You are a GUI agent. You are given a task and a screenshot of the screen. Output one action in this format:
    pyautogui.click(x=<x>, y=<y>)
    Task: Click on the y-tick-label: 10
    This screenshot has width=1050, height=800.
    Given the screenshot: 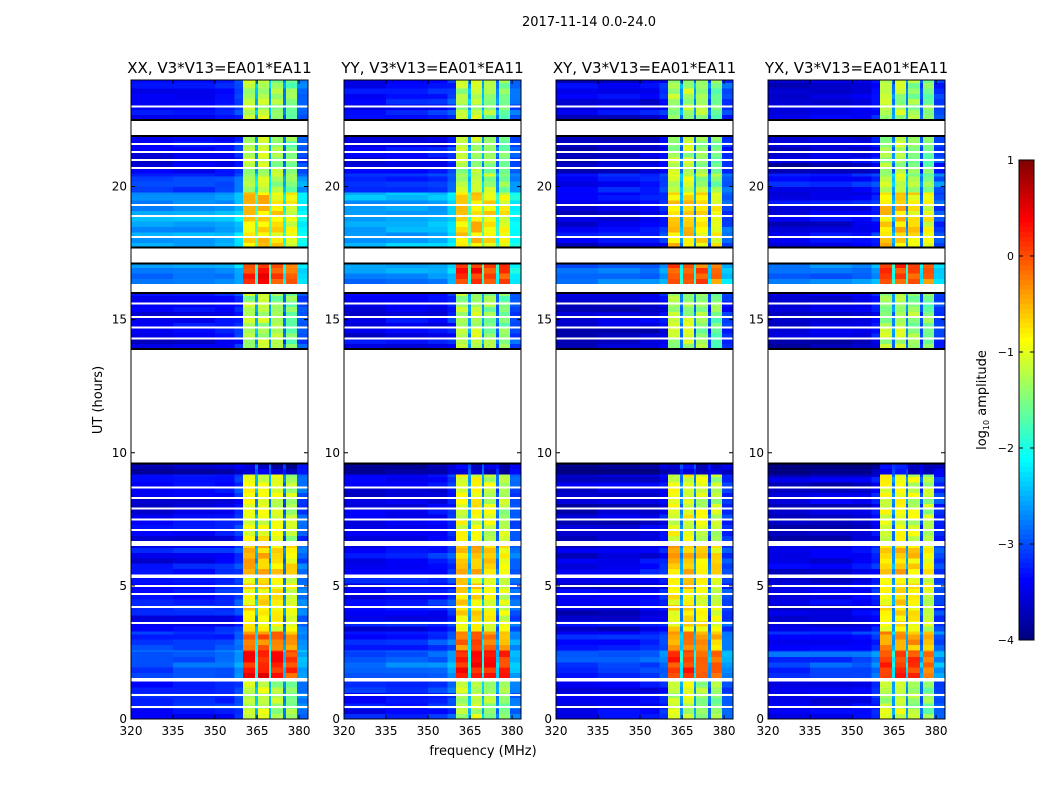 What is the action you would take?
    pyautogui.click(x=119, y=453)
    